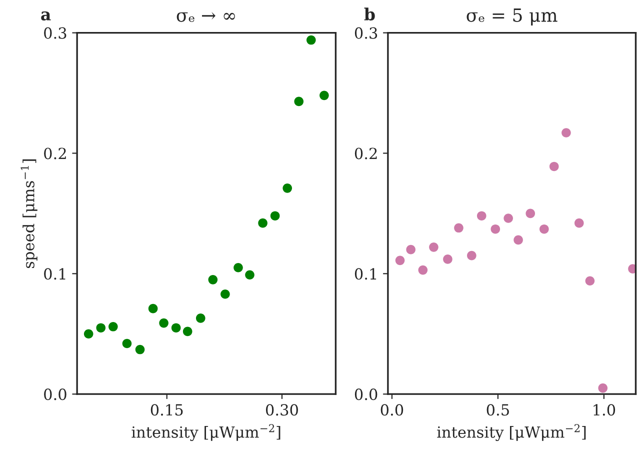 This screenshot has width=637, height=462. I want to click on x-tick-label: 0.0, so click(392, 410).